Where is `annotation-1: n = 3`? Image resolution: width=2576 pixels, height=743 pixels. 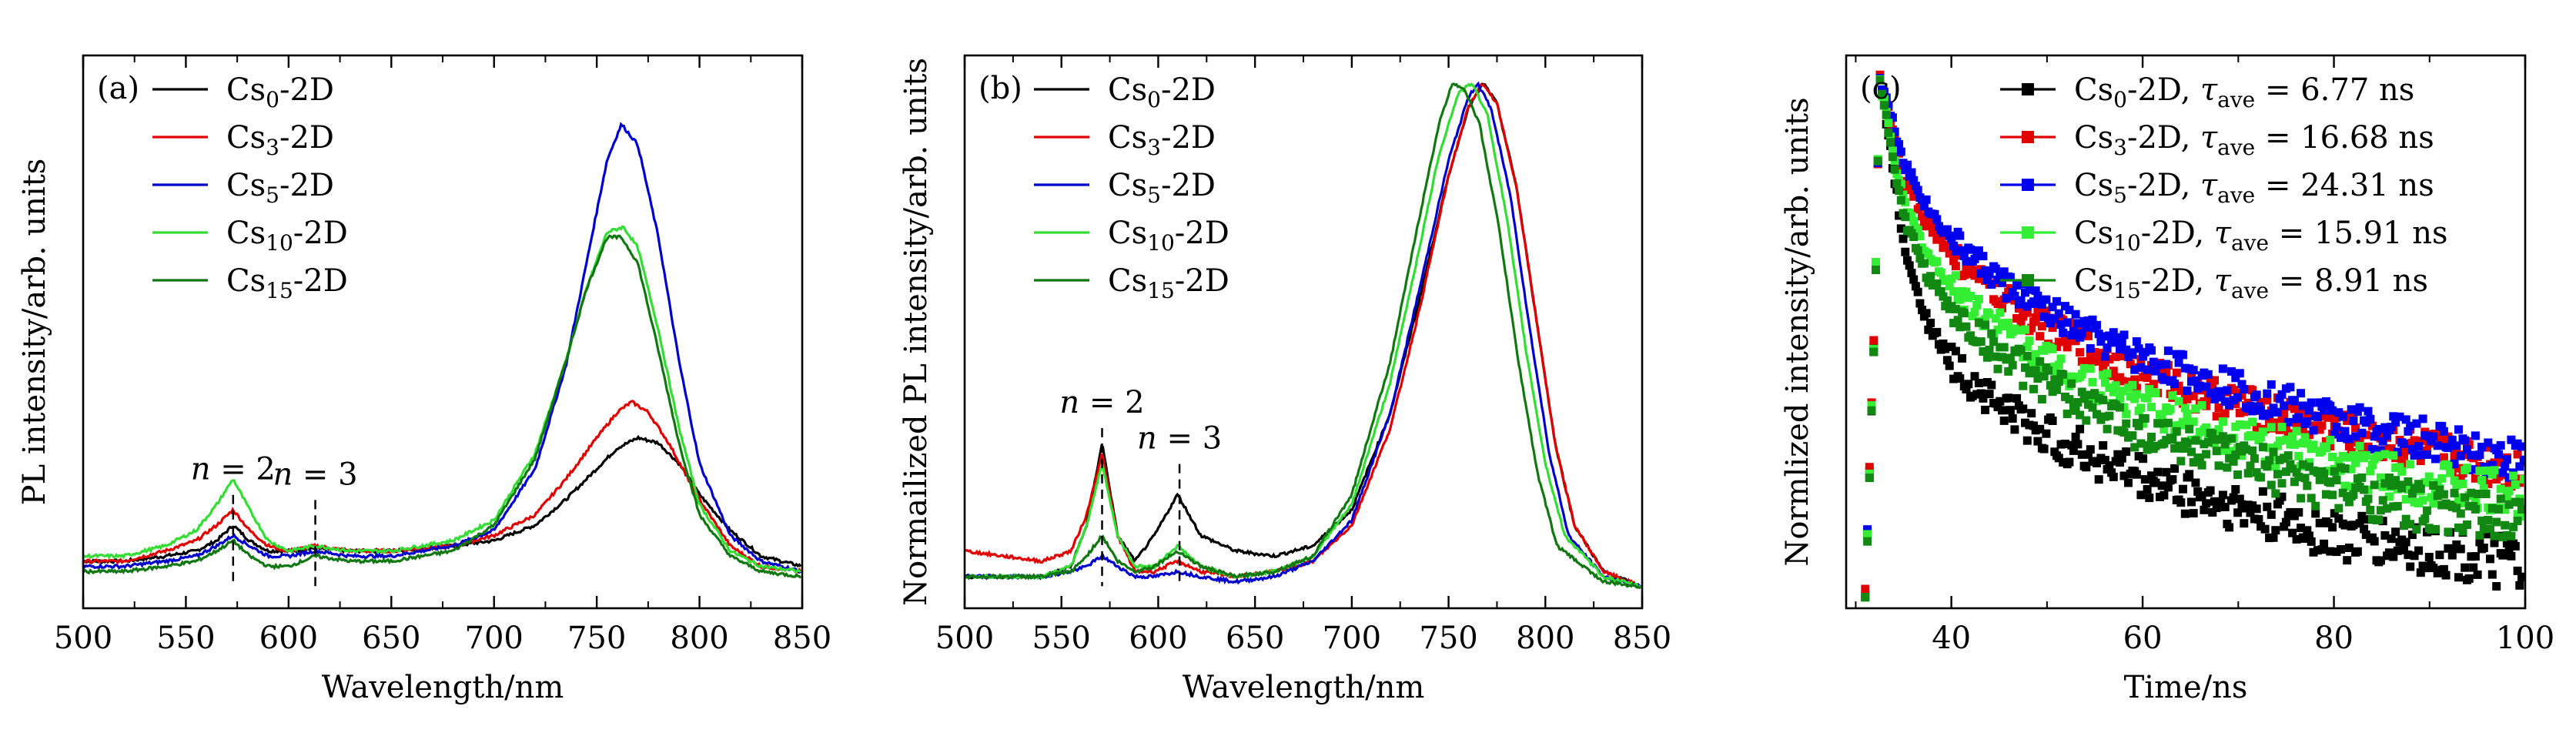
annotation-1: n = 3 is located at coordinates (315, 474).